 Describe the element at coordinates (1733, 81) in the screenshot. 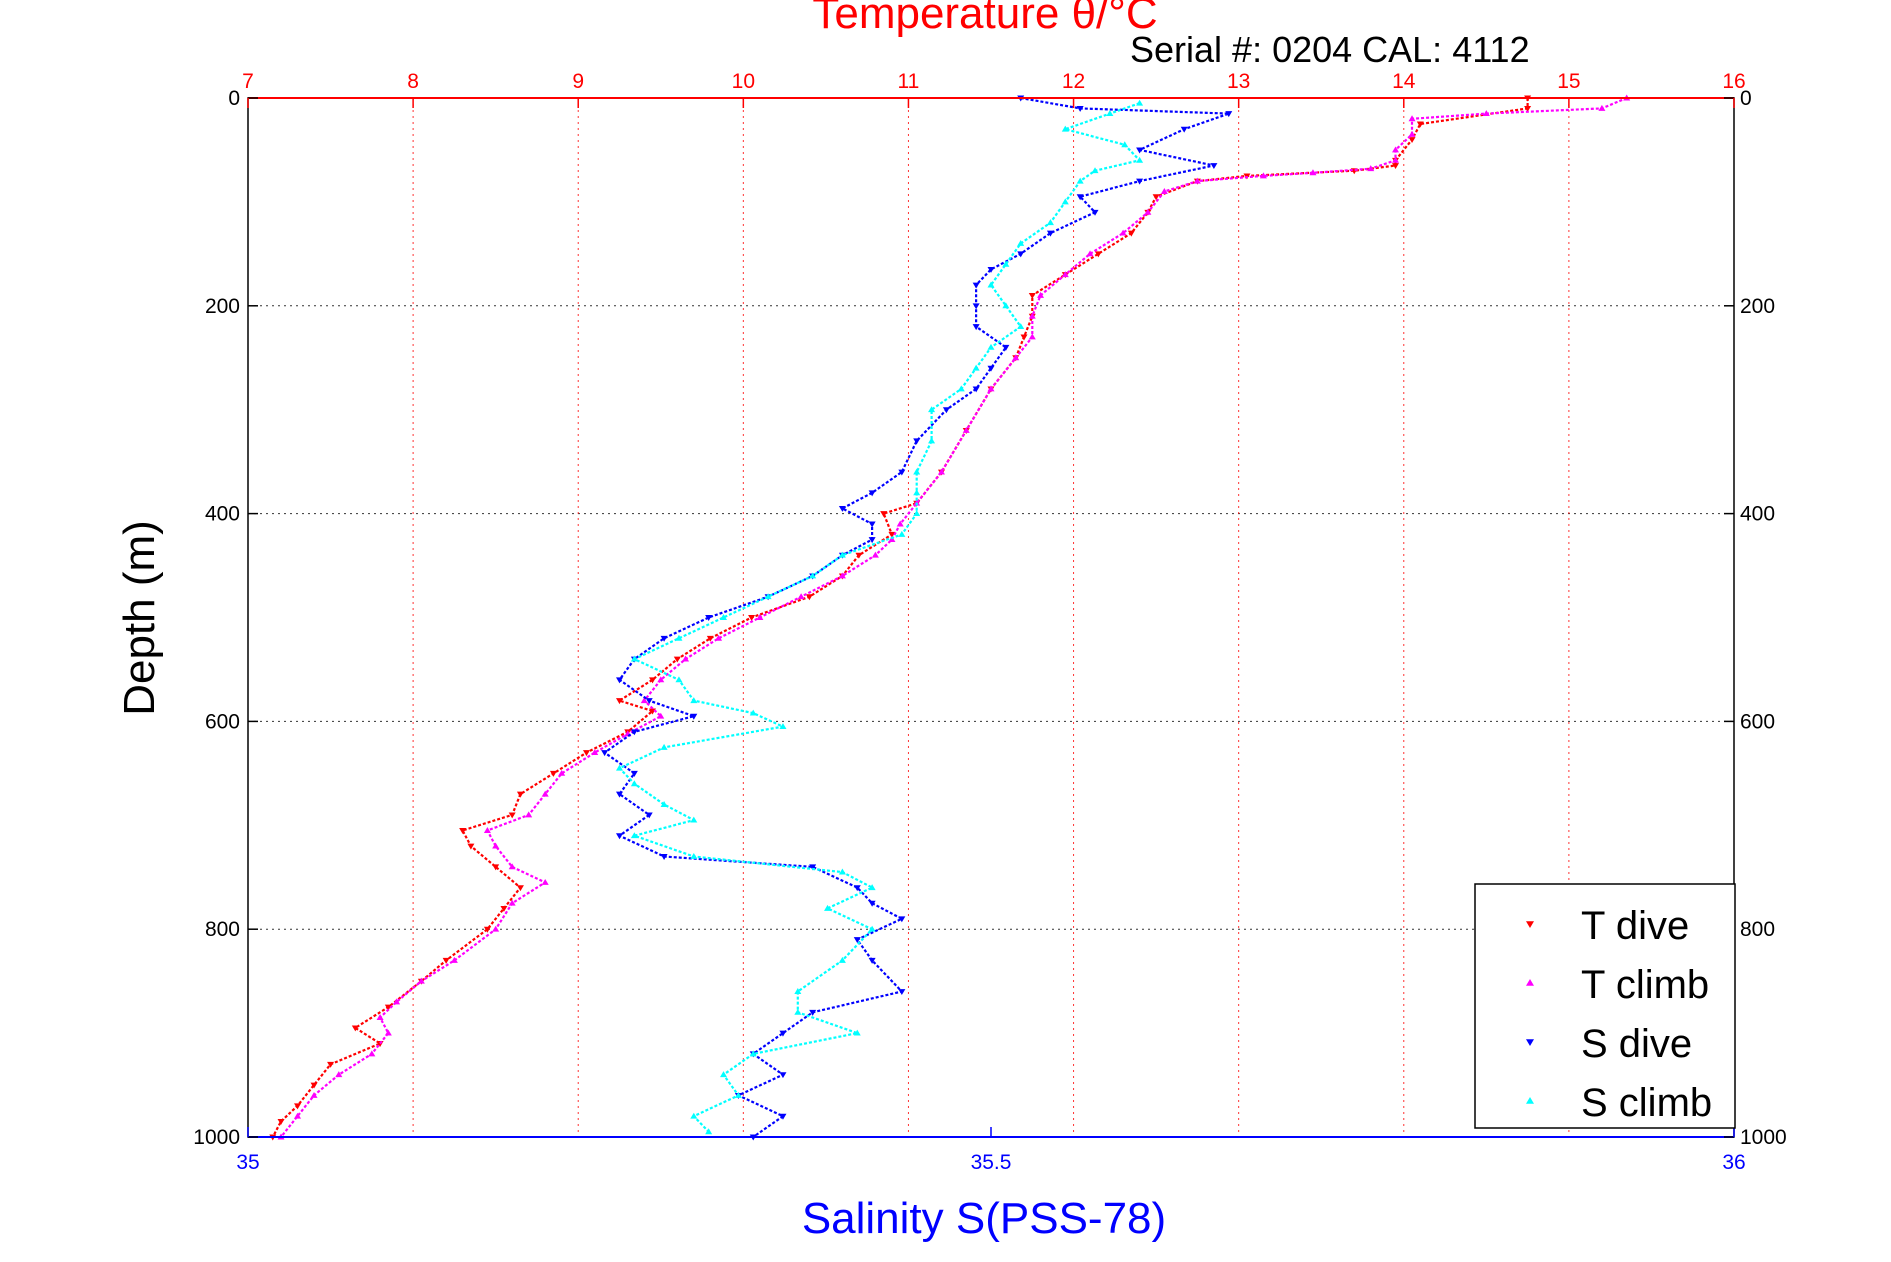

I see `temperature-tick-label: 16` at that location.